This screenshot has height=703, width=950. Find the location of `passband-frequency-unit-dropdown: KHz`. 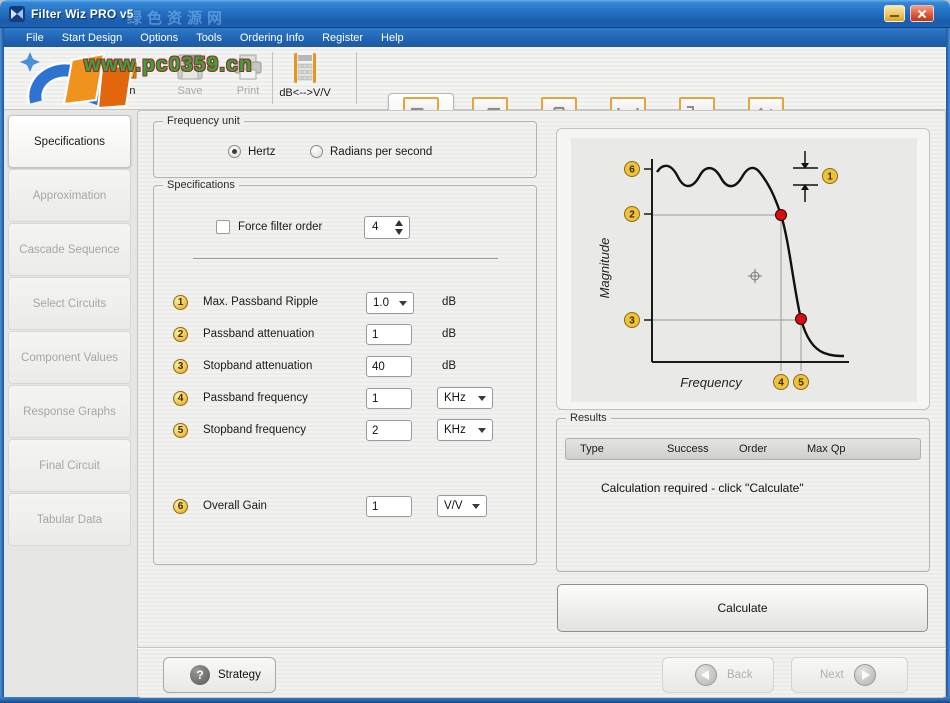

passband-frequency-unit-dropdown: KHz is located at coordinates (465, 398).